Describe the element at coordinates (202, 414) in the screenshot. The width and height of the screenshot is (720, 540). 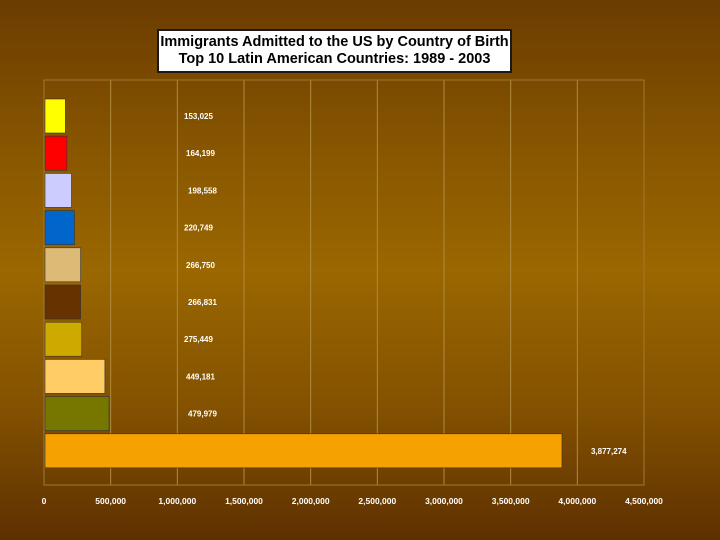
I see `bar-value-label: 479,979` at that location.